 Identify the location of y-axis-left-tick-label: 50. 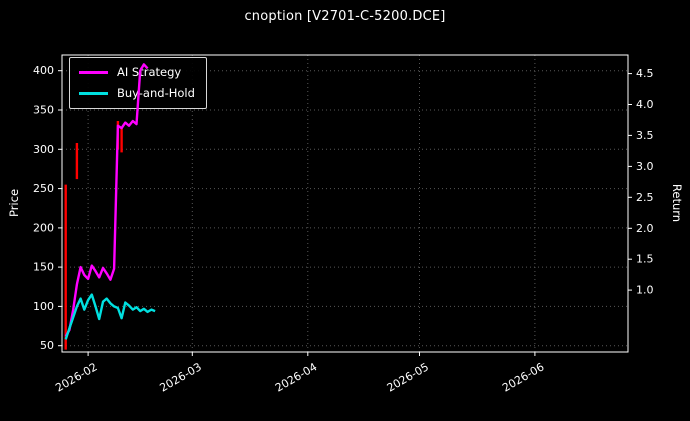
(47, 345).